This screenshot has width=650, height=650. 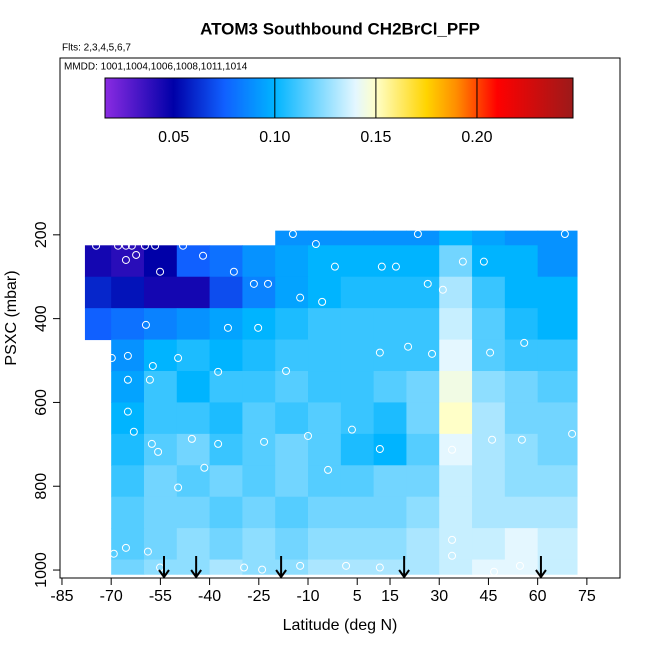 I want to click on arrow, so click(x=164, y=567).